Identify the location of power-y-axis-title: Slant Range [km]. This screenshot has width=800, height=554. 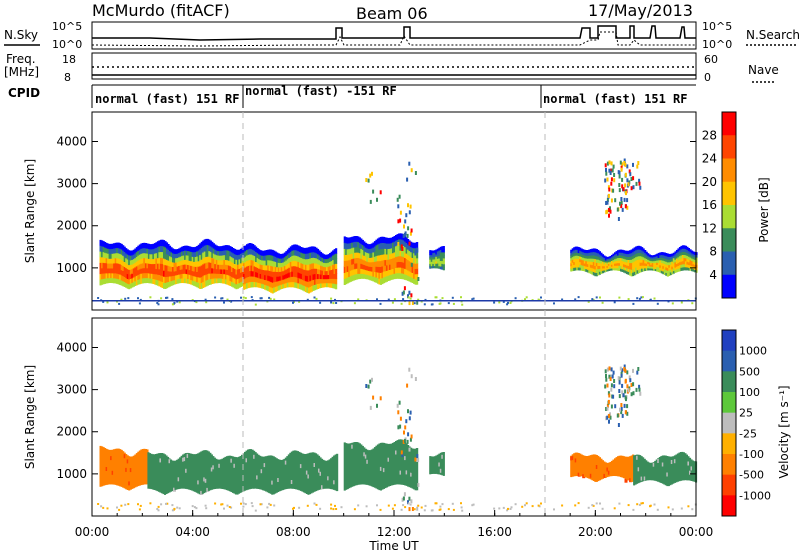
(30, 211).